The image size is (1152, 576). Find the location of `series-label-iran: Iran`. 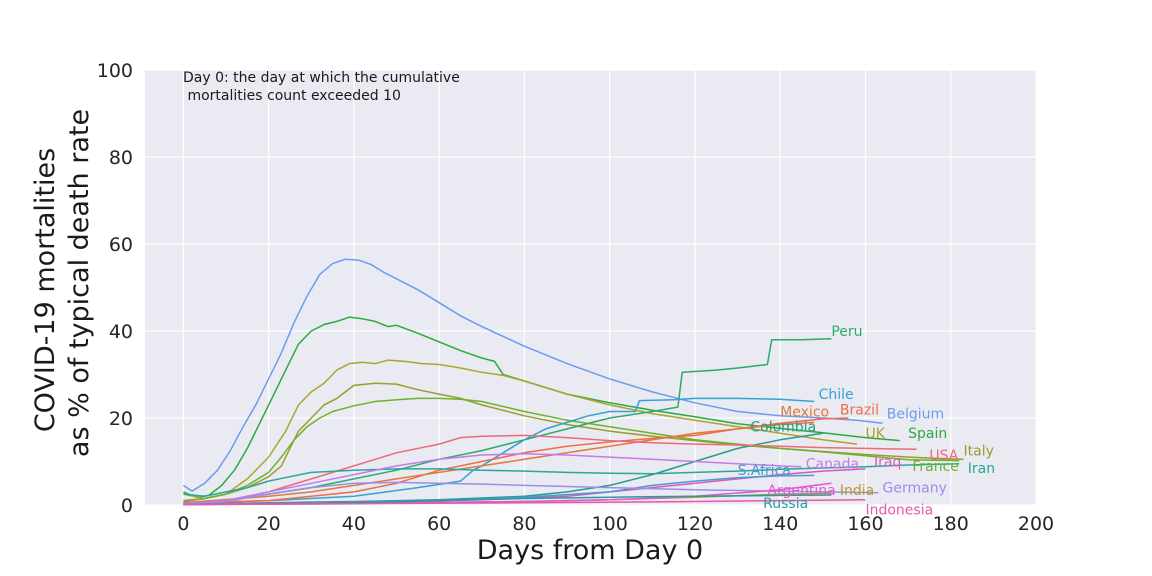

series-label-iran: Iran is located at coordinates (981, 469).